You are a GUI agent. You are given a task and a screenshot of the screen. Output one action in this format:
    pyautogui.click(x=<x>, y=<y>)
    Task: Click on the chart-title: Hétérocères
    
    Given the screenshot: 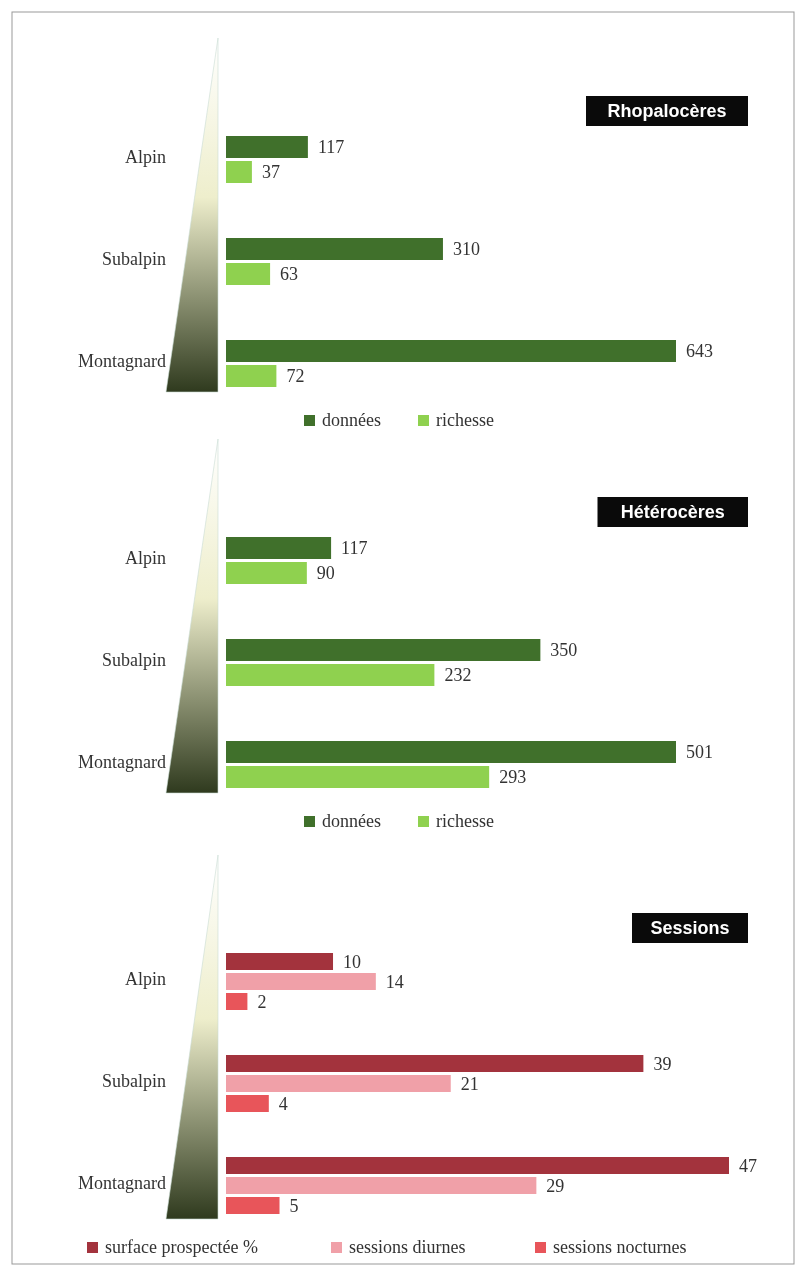 What is the action you would take?
    pyautogui.click(x=672, y=512)
    